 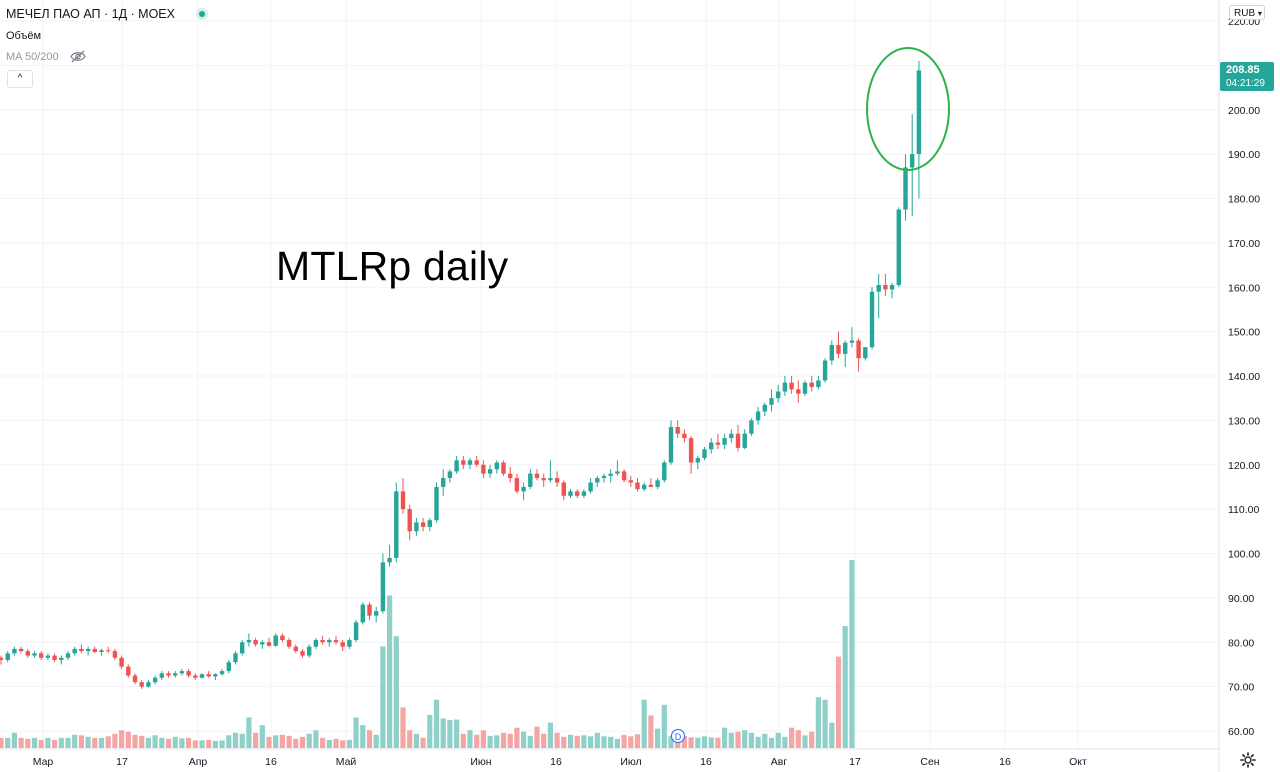 What do you see at coordinates (1247, 12) in the screenshot?
I see `currency-dropdown: RUB ▾` at bounding box center [1247, 12].